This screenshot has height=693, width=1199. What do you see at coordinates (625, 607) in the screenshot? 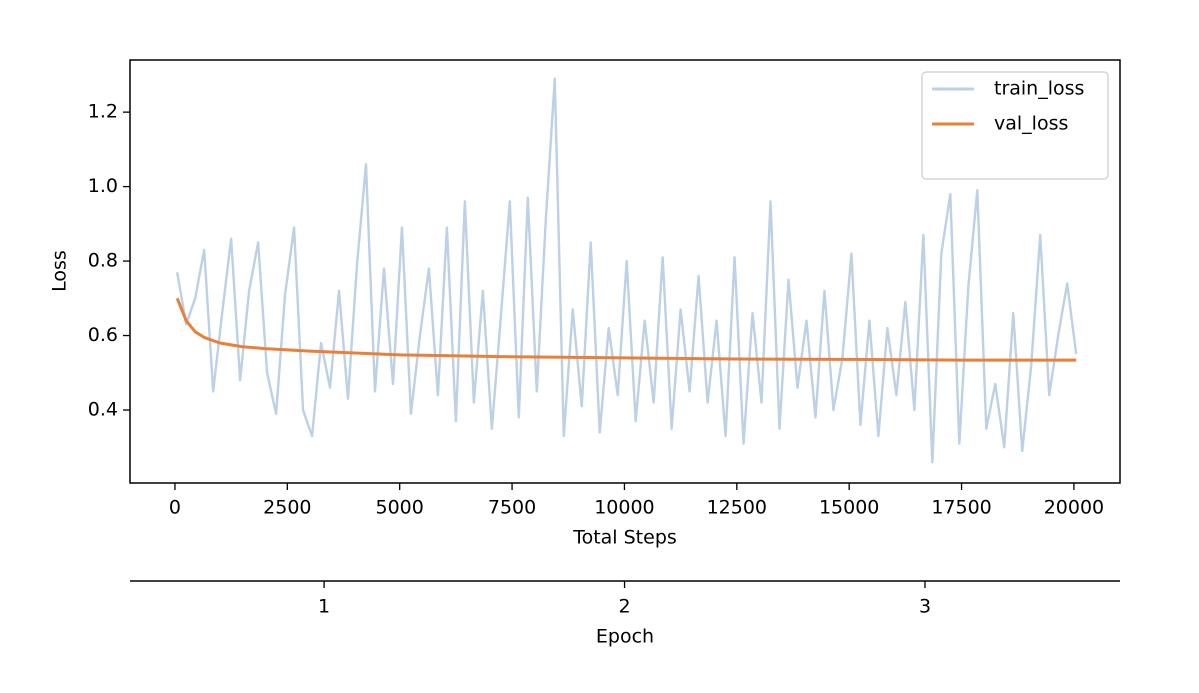
I see `x2-tick-label: 2` at bounding box center [625, 607].